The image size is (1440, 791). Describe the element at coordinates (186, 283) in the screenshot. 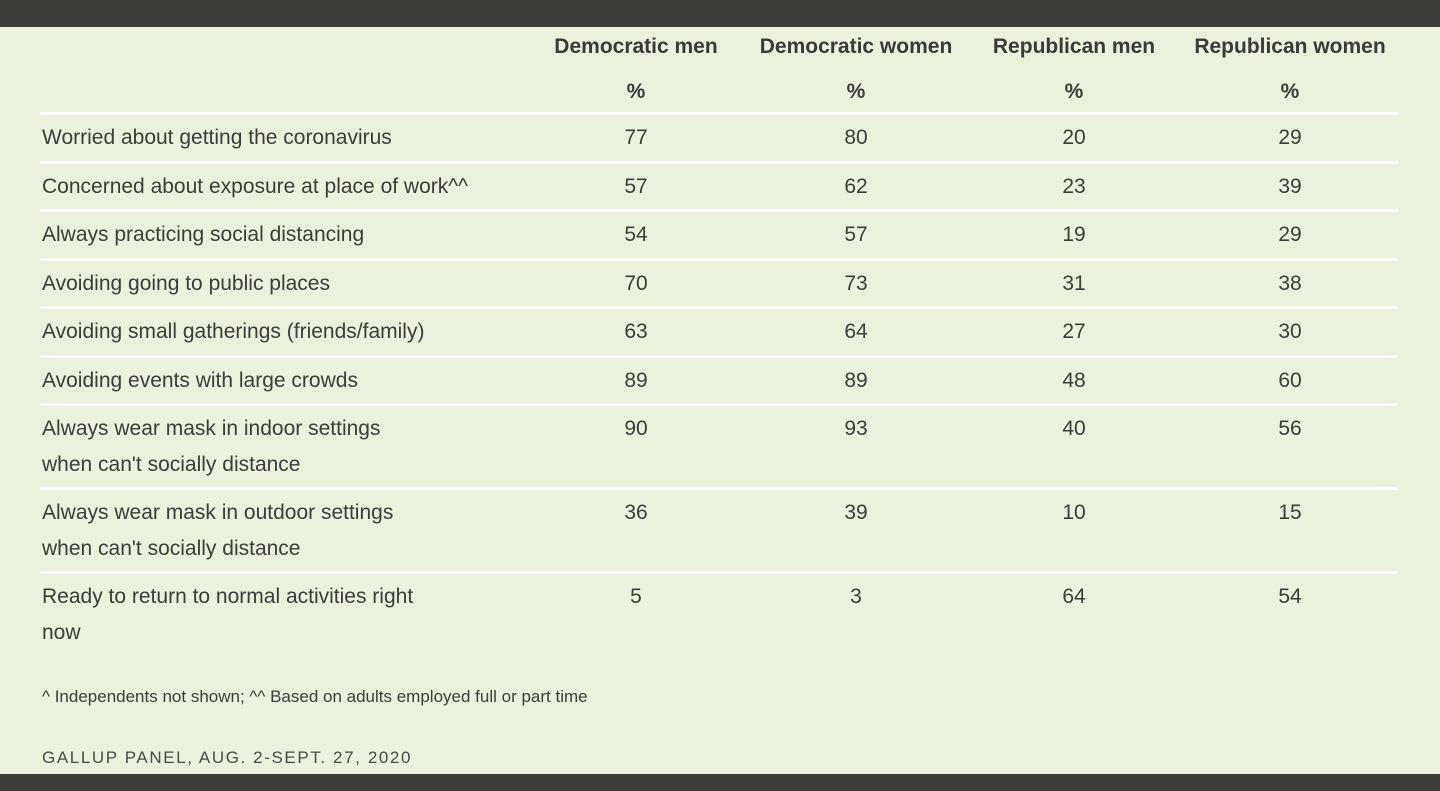

I see `row-label: Avoiding going to public places` at that location.